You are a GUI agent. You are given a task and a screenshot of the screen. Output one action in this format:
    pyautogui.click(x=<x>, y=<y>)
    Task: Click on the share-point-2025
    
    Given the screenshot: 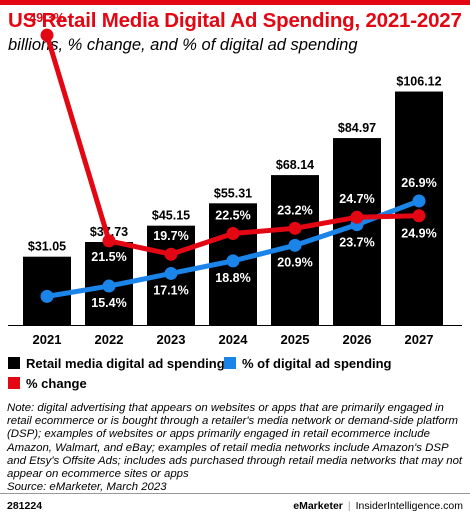 What is the action you would take?
    pyautogui.click(x=295, y=245)
    